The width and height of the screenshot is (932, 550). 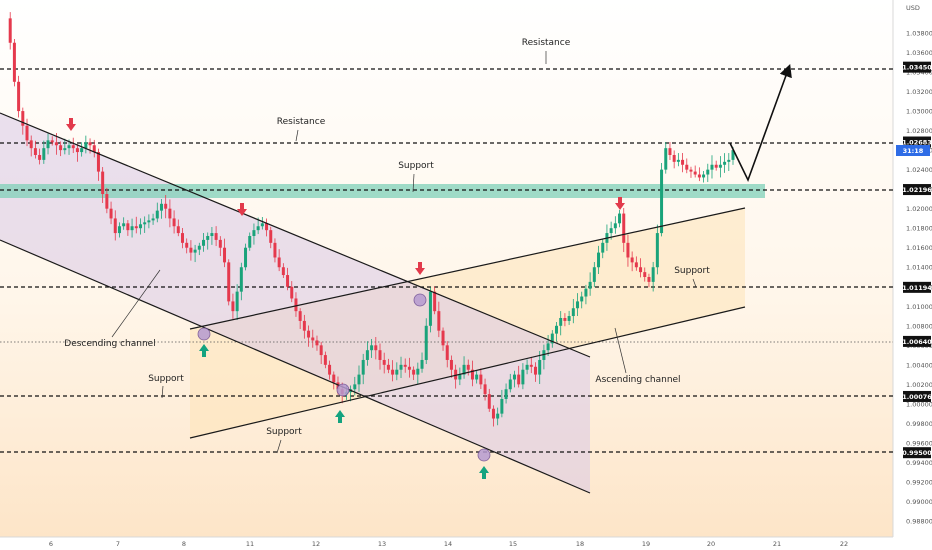 I want to click on price-tick-label: 0.99800, so click(x=919, y=424).